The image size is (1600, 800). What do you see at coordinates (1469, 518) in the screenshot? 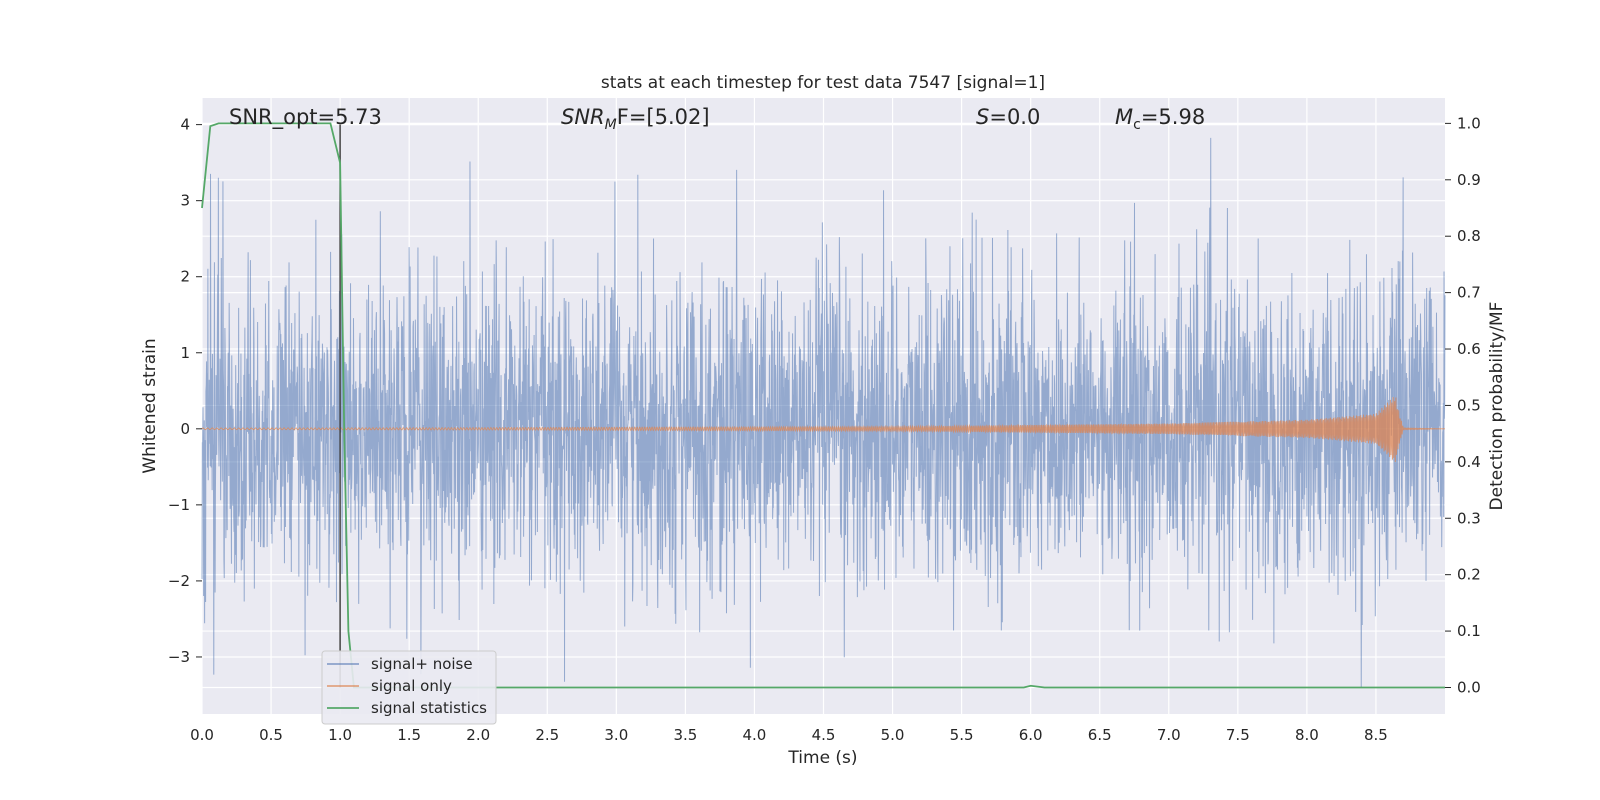
I see `y-right-tick-label: 0.3` at bounding box center [1469, 518].